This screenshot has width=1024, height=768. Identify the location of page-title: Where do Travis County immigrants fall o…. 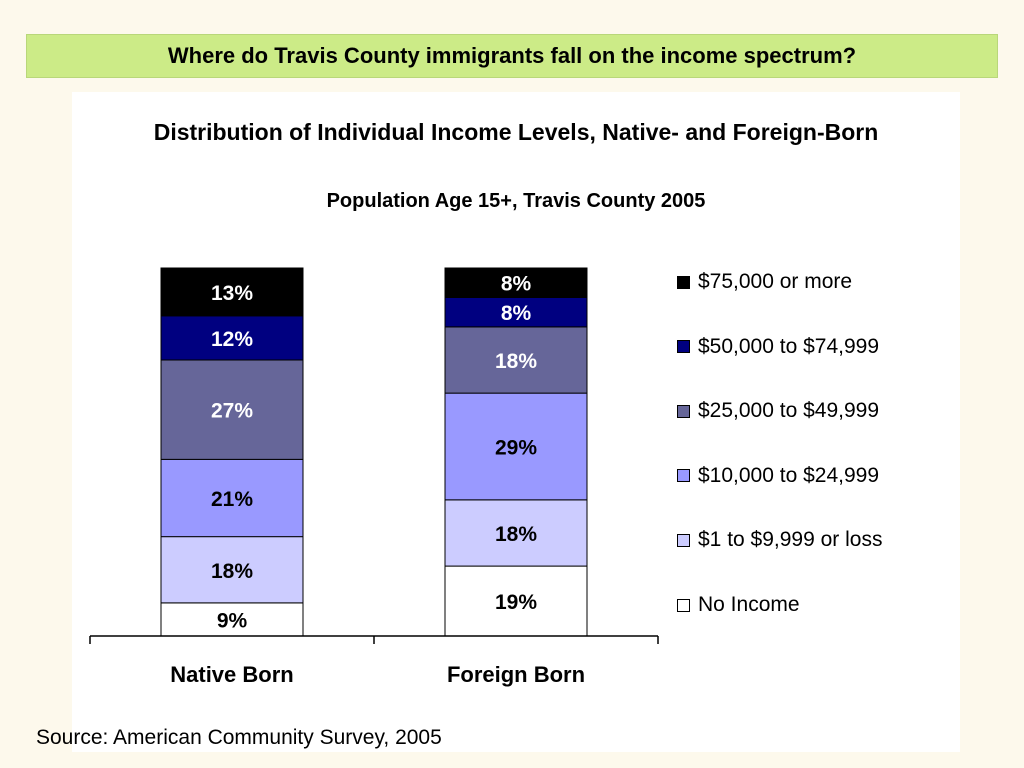
(512, 55).